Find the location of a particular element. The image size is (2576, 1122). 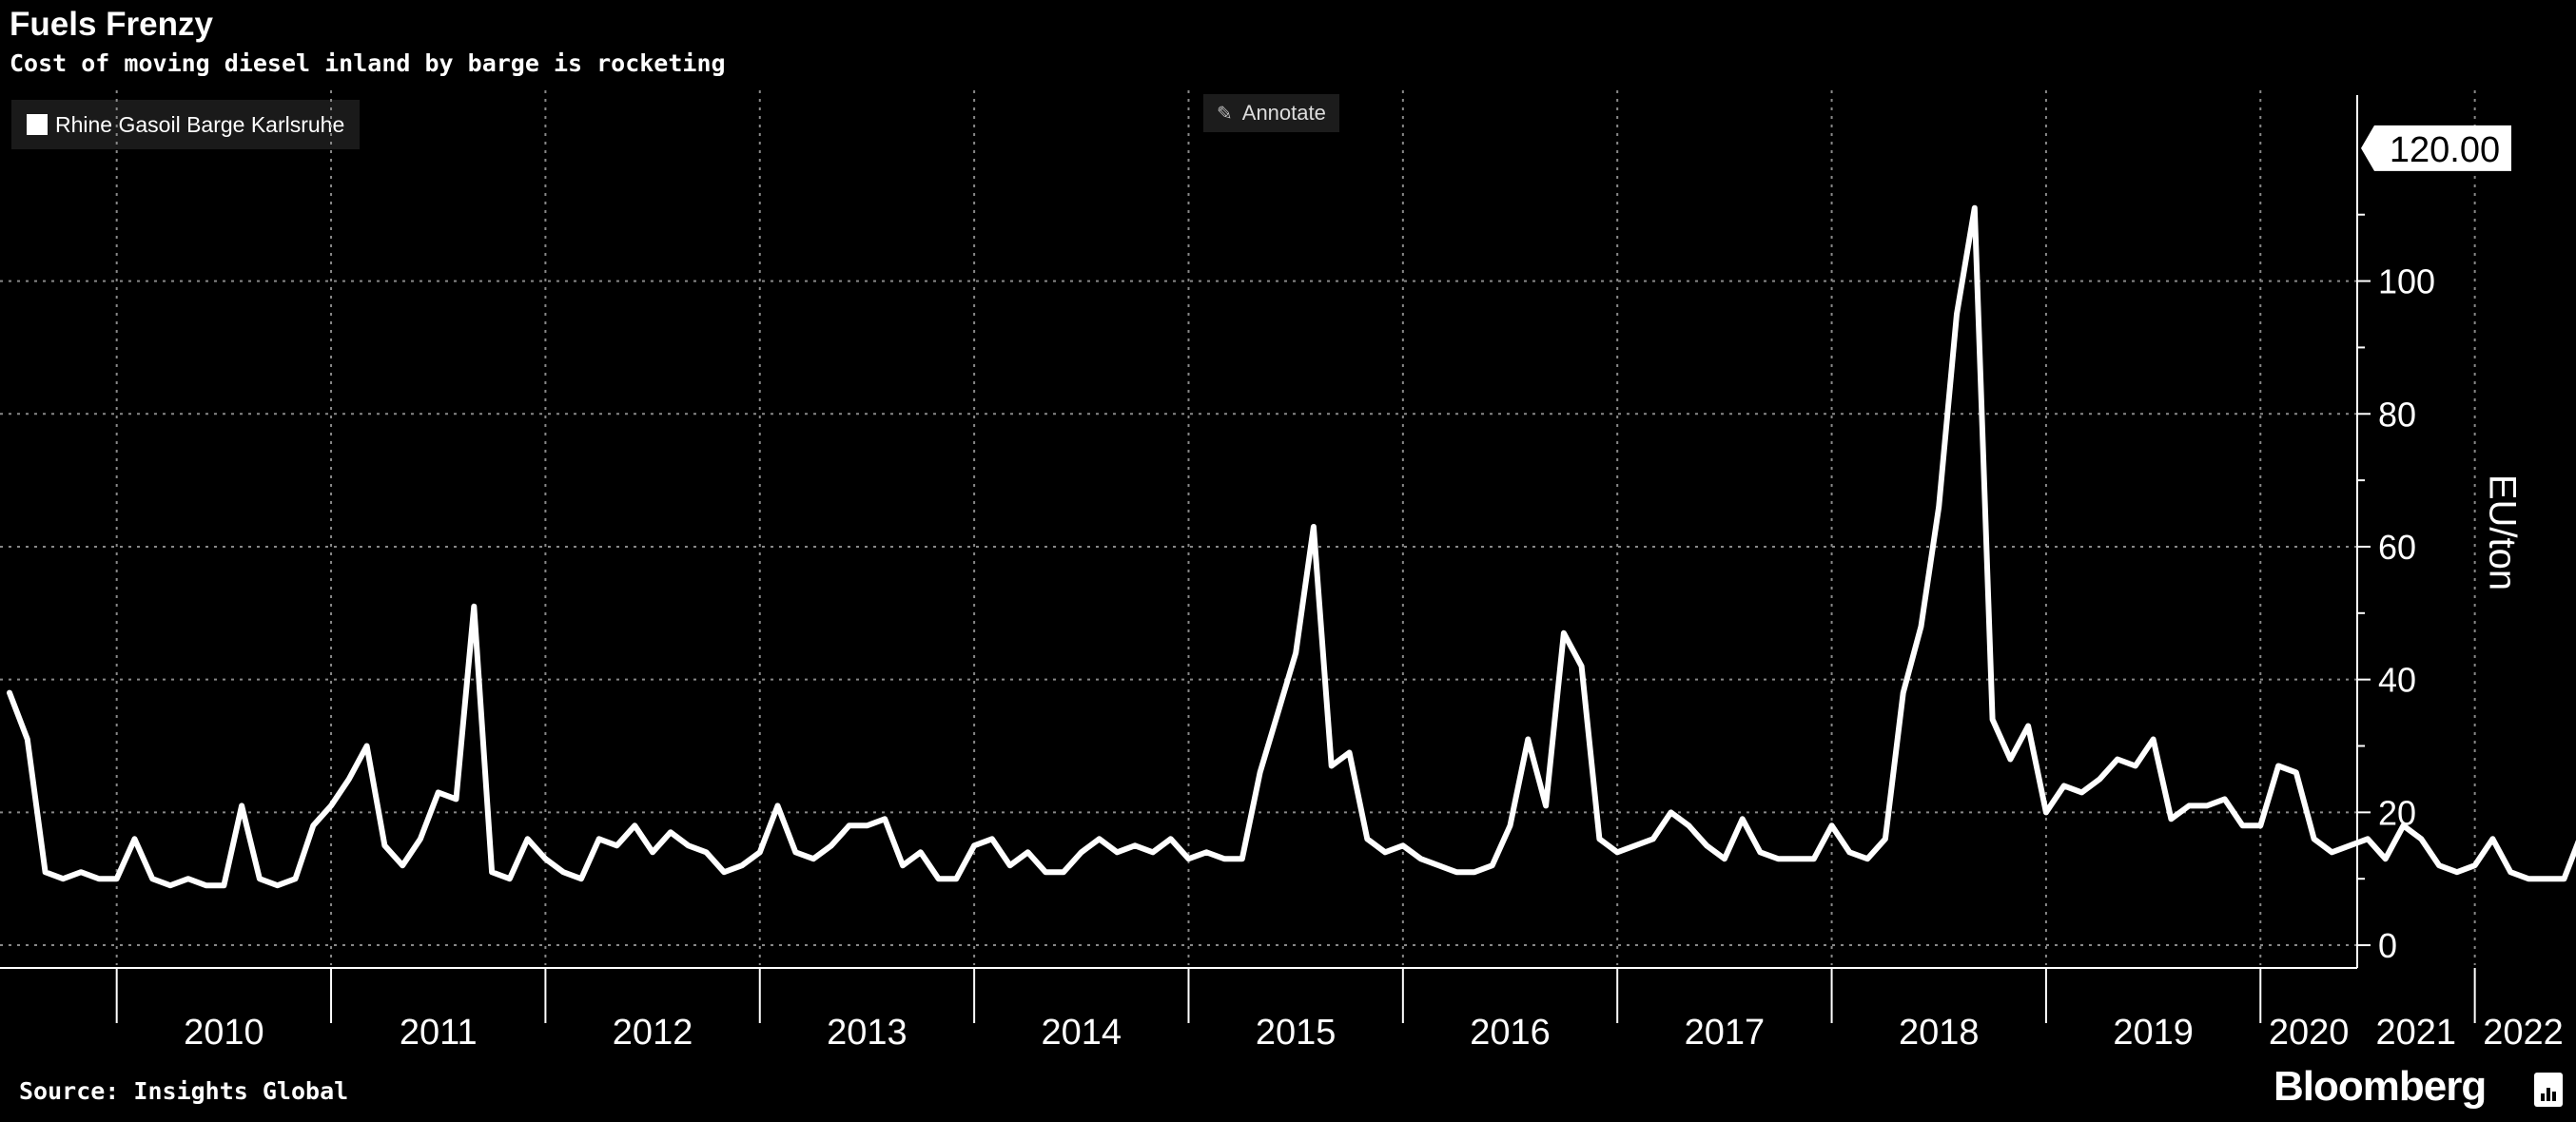

x-tick-label: 2012 is located at coordinates (653, 1033).